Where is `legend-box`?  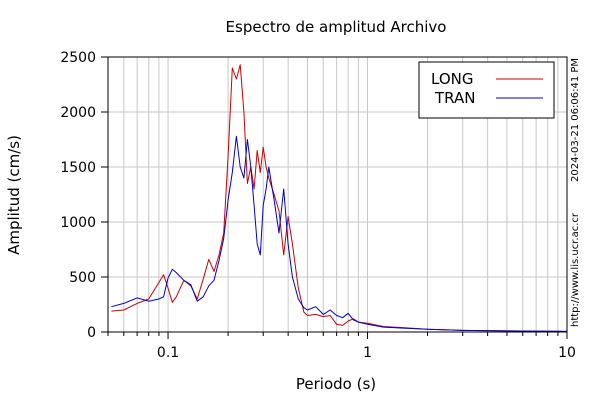 legend-box is located at coordinates (486, 90).